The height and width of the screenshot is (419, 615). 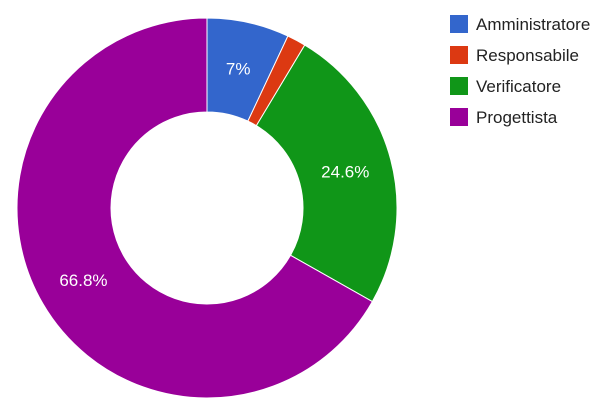 I want to click on legend-item-amministratore: Amministratore, so click(x=520, y=24).